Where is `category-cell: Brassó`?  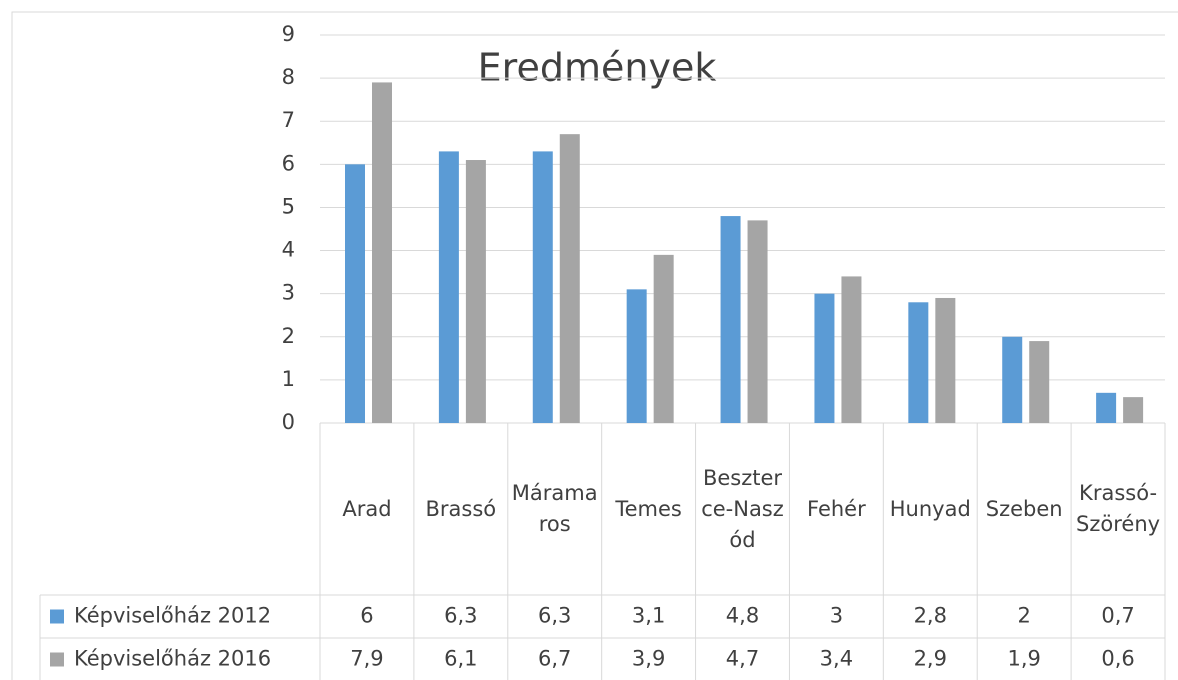 category-cell: Brassó is located at coordinates (461, 508).